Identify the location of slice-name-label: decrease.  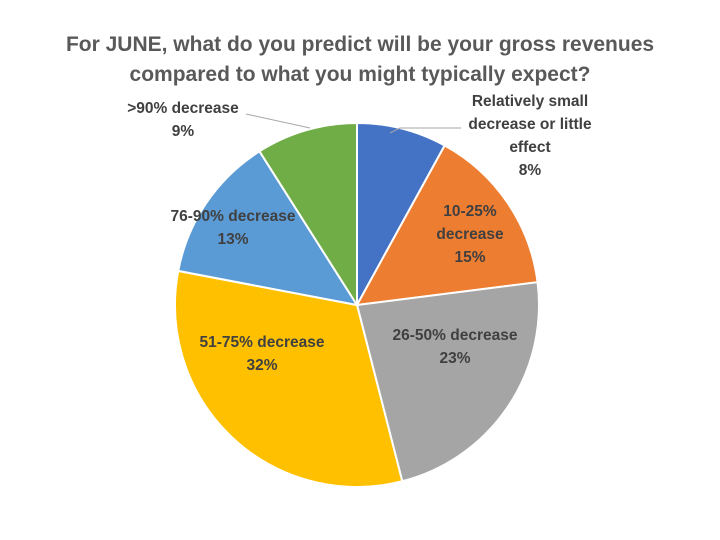
(470, 234).